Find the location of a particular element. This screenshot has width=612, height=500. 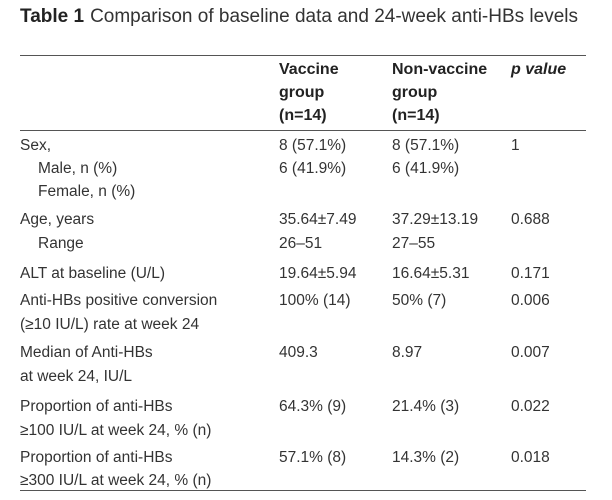

cell-age-nonvaccine-mean: 37.29±13.19 is located at coordinates (435, 219).